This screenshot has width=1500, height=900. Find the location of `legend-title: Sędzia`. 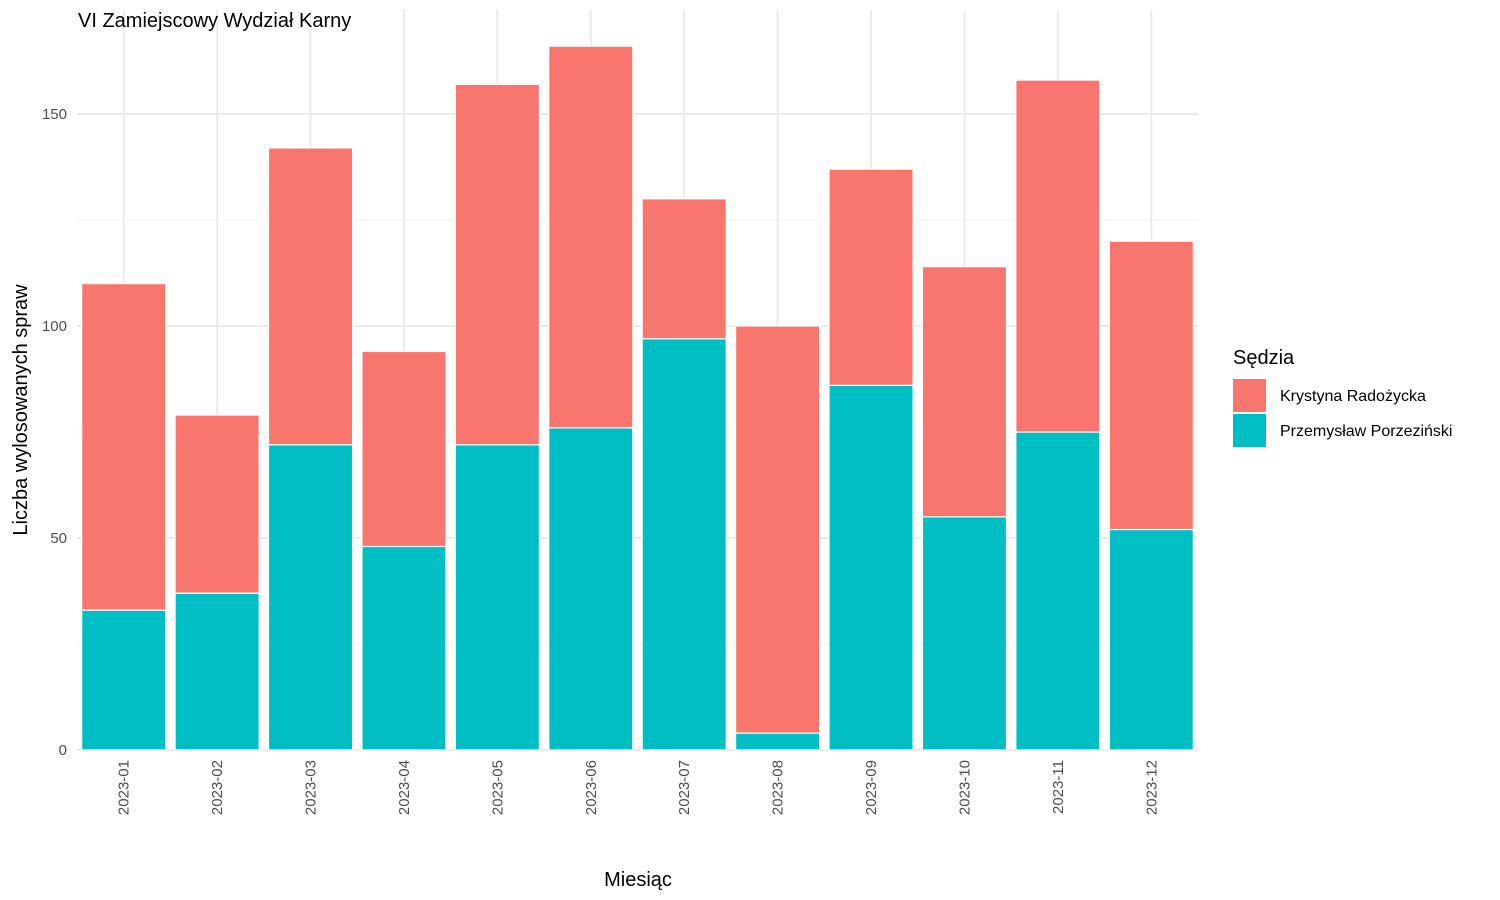

legend-title: Sędzia is located at coordinates (1264, 358).